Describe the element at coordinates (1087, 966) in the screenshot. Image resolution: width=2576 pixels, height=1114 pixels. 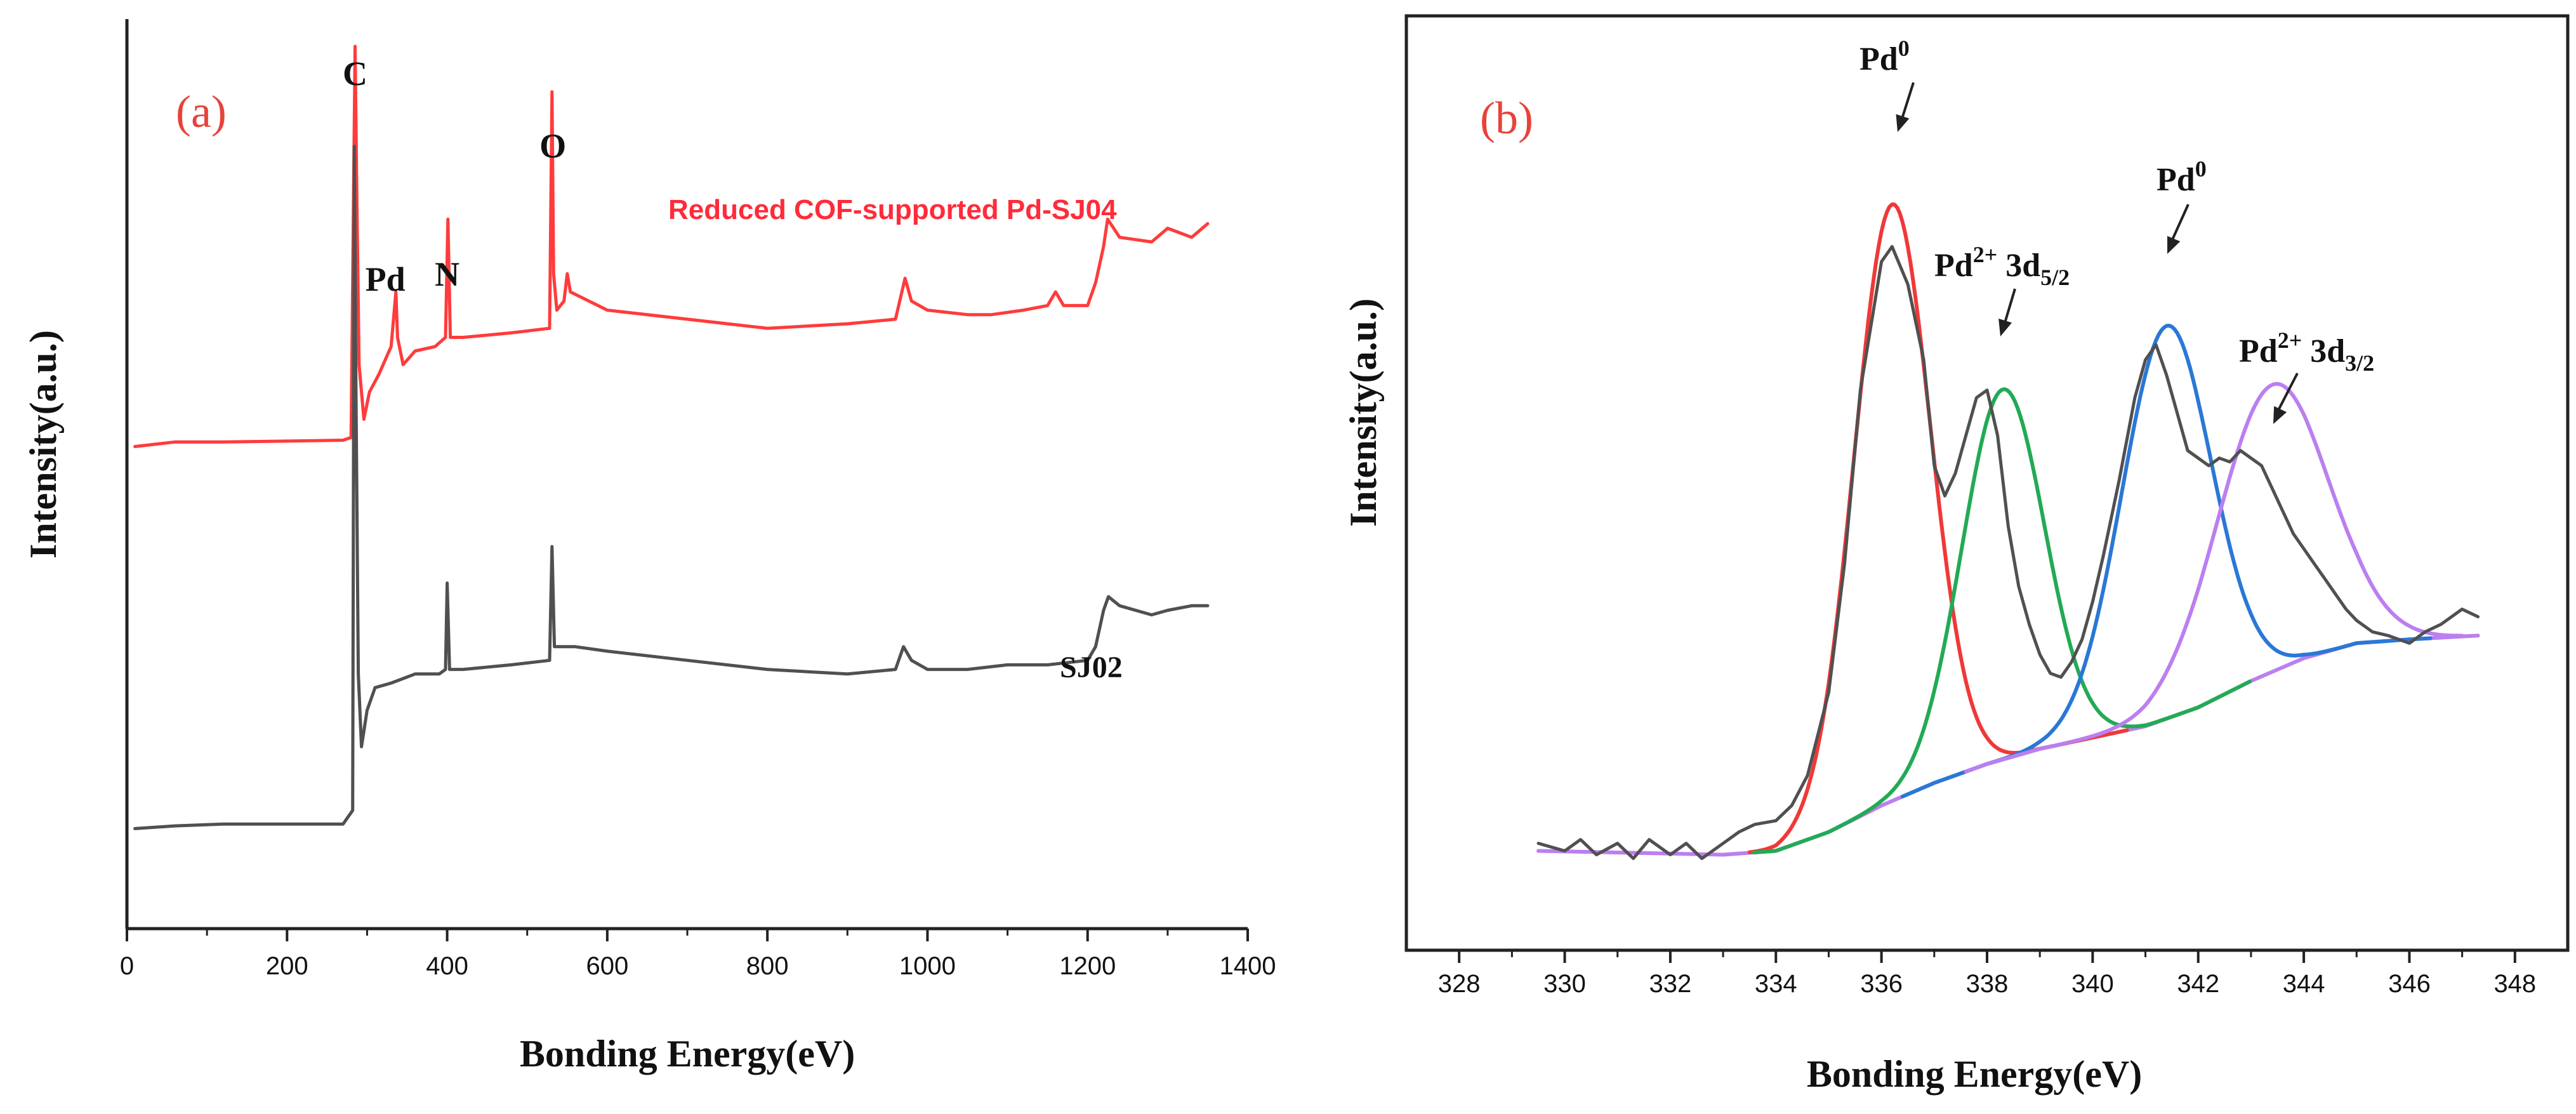
I see `panel-a-x-tick-label-1200: 1200` at that location.